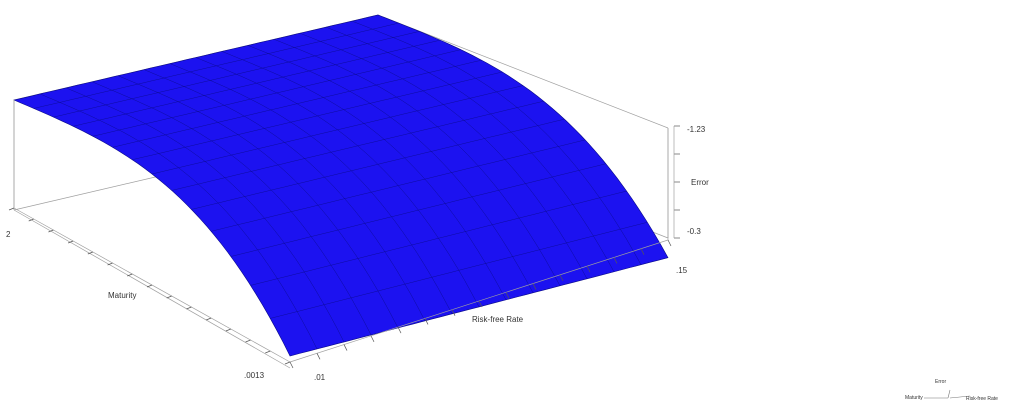 This screenshot has height=411, width=1009. What do you see at coordinates (254, 375) in the screenshot?
I see `maturity-tick-label-min: .0013` at bounding box center [254, 375].